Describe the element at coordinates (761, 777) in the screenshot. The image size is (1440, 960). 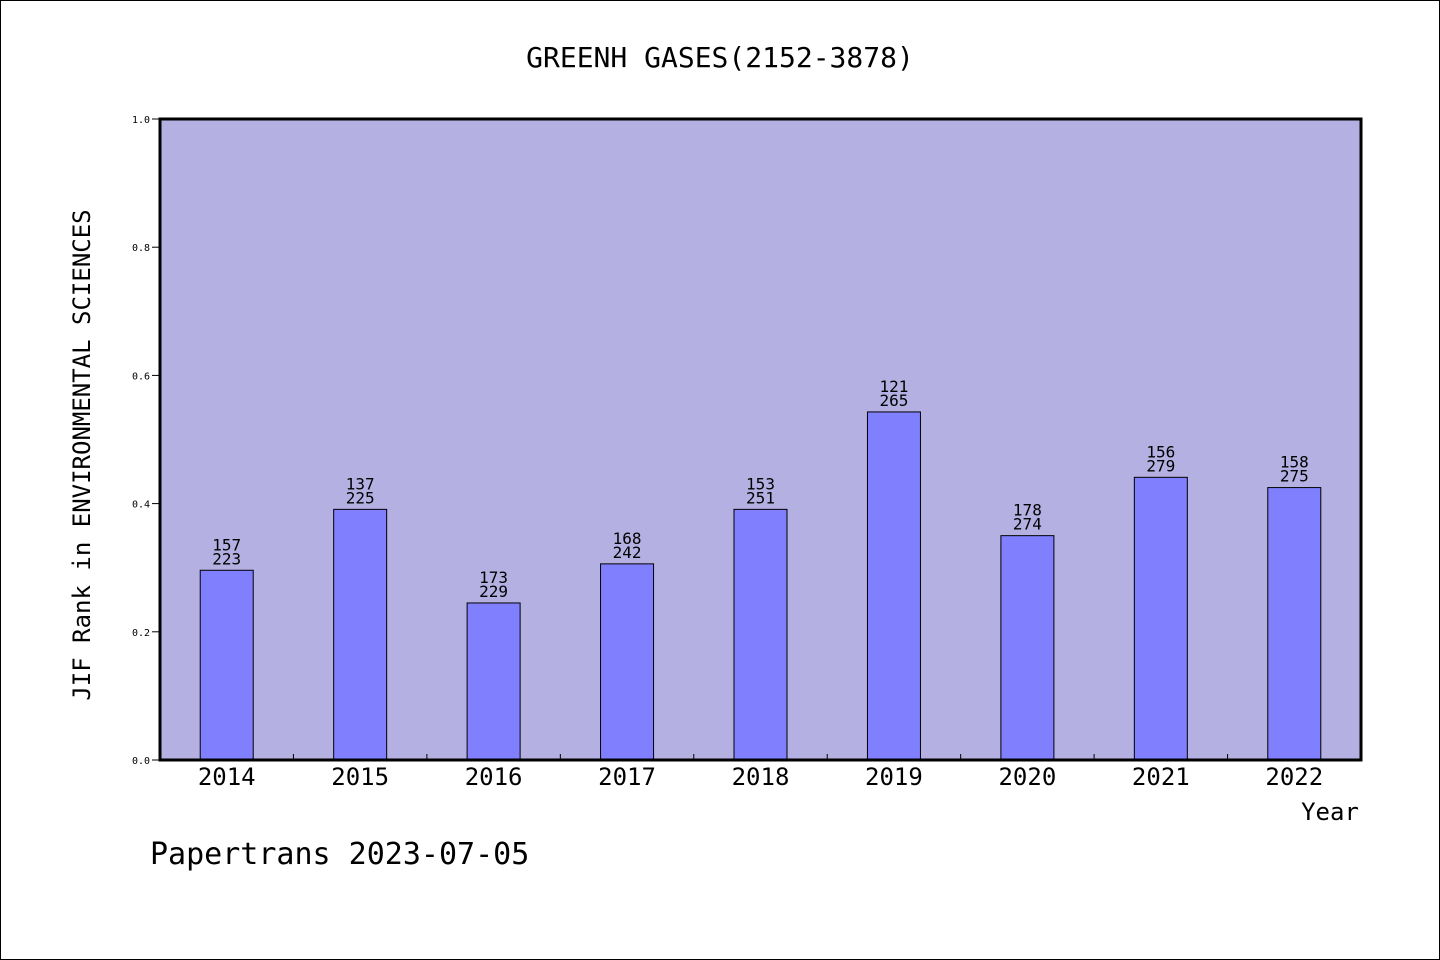
I see `x-tick-label-2018: 2018` at that location.